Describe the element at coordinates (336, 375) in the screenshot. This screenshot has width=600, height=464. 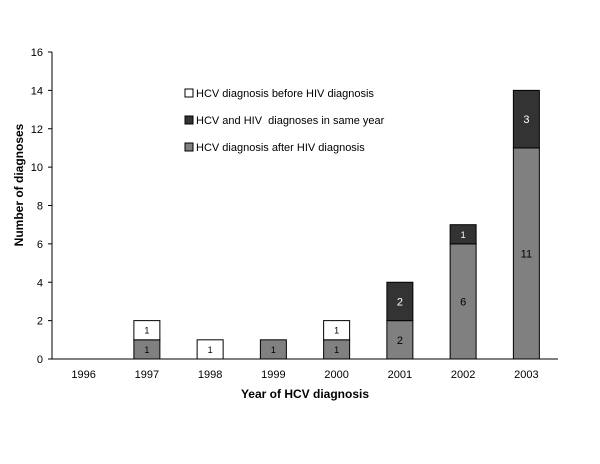
I see `x-tick-label: 2000` at that location.